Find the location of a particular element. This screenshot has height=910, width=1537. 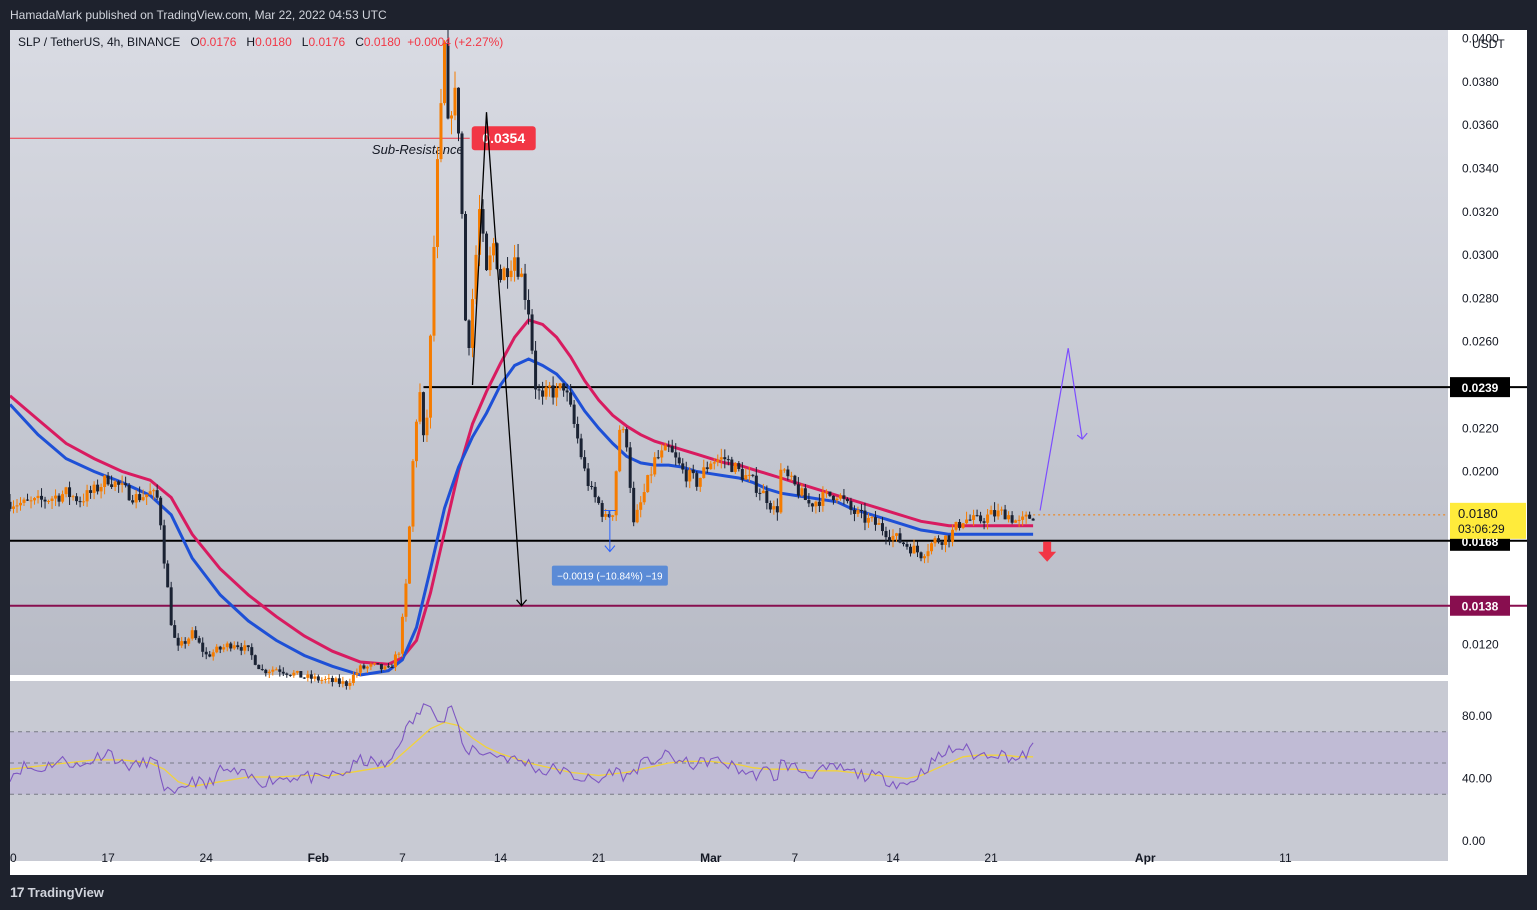

tradingview-logo: 17 TradingView is located at coordinates (57, 892).